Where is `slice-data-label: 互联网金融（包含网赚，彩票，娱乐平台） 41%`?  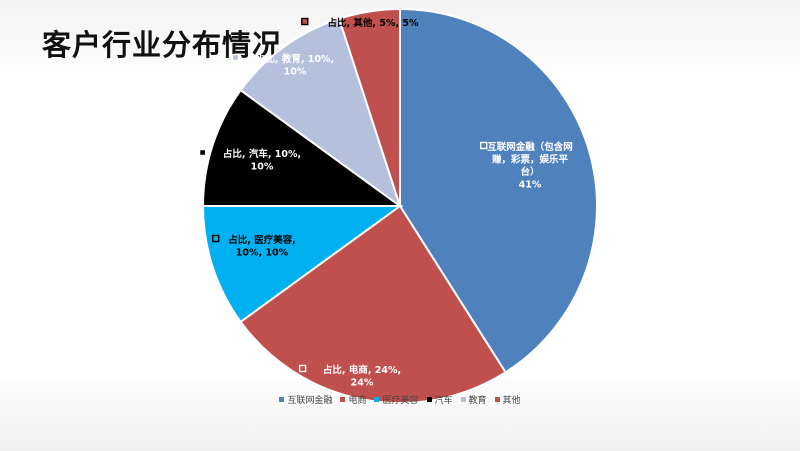 slice-data-label: 互联网金融（包含网赚，彩票，娱乐平台） 41% is located at coordinates (530, 166).